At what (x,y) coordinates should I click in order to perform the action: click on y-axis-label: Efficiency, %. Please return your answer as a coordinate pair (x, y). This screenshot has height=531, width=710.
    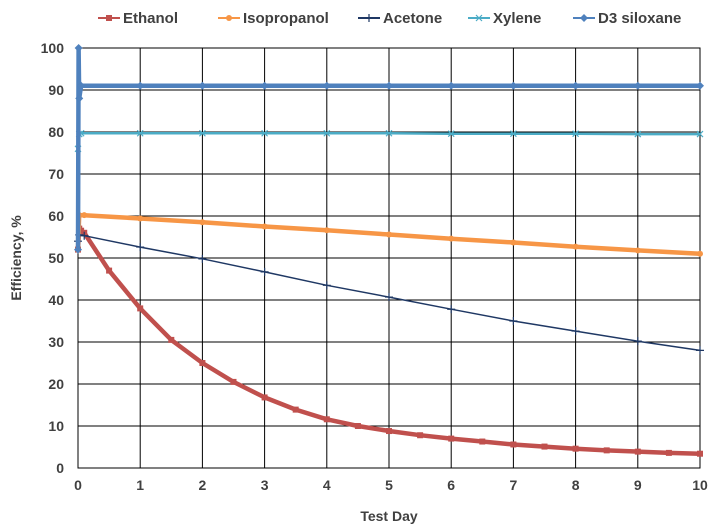
    Looking at the image, I should click on (16, 258).